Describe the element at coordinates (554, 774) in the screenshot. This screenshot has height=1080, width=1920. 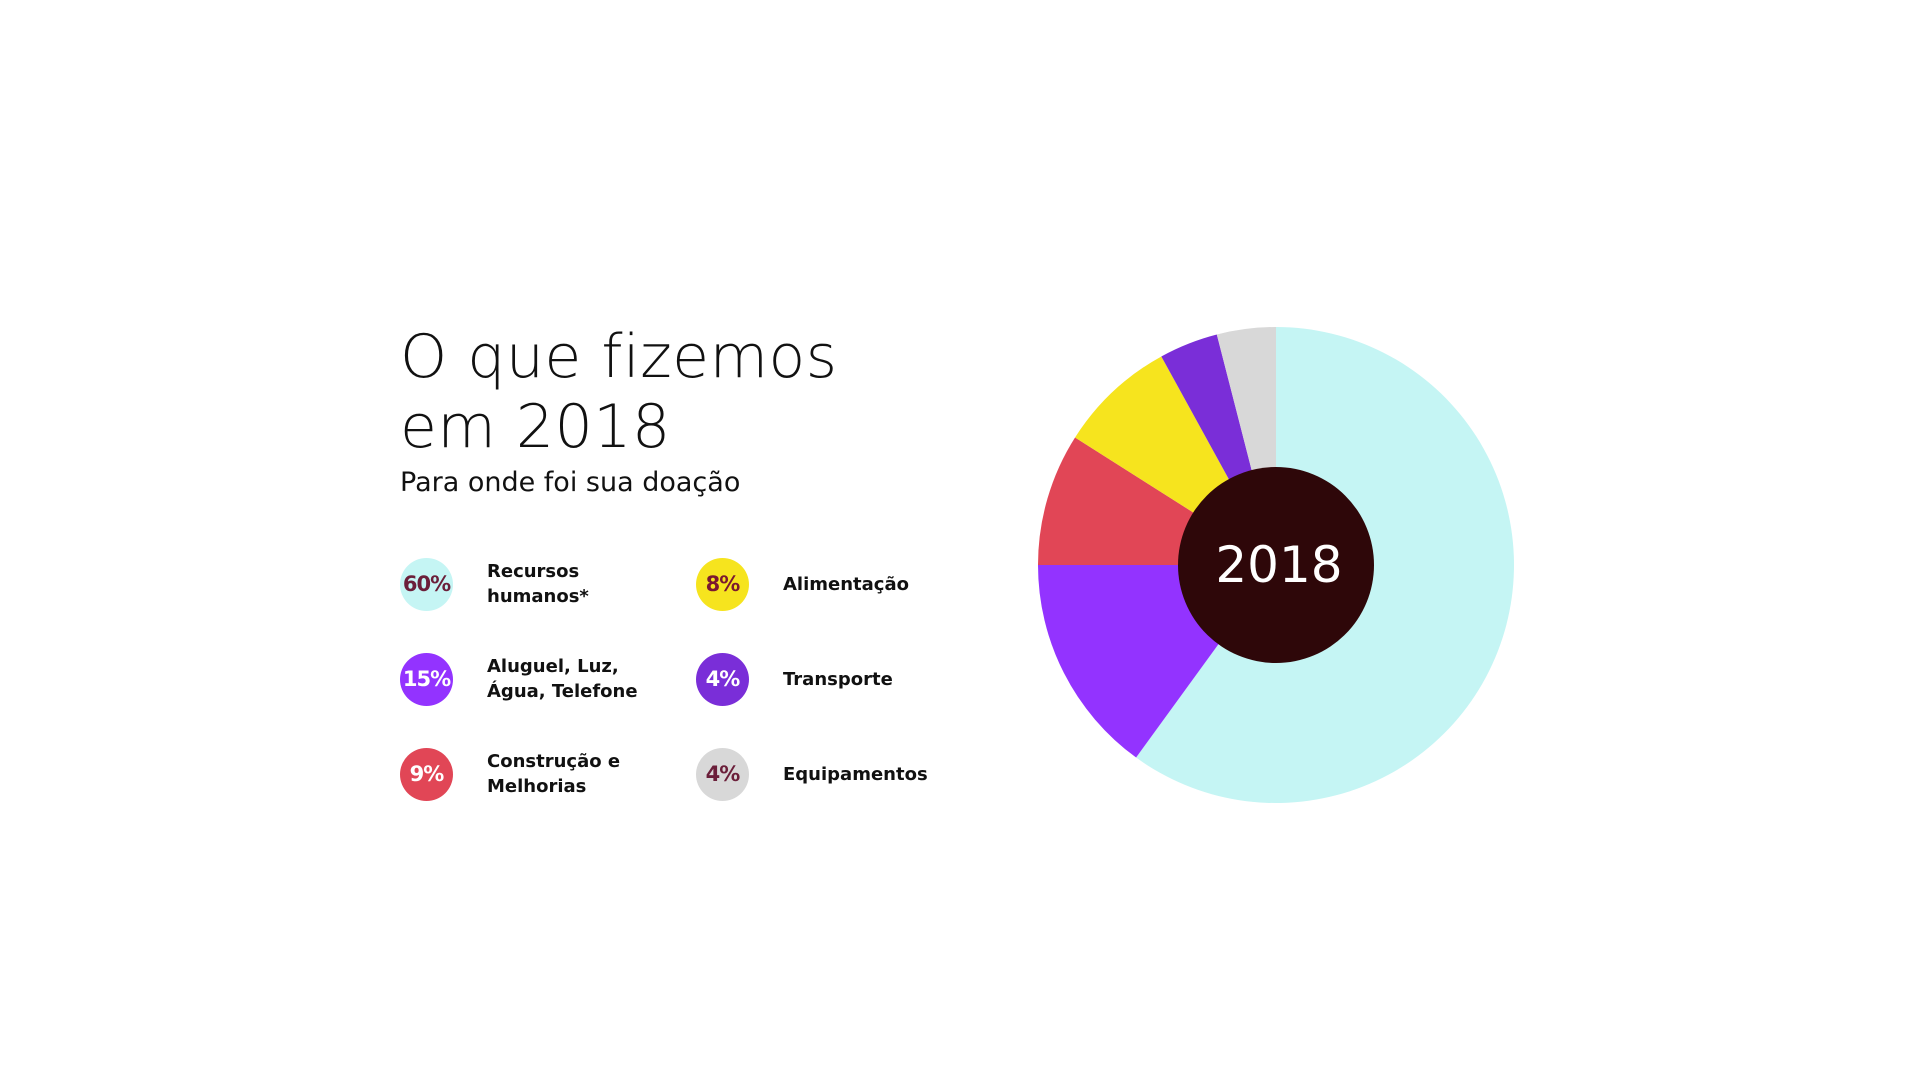
I see `legend-label: Construção e Melhorias` at that location.